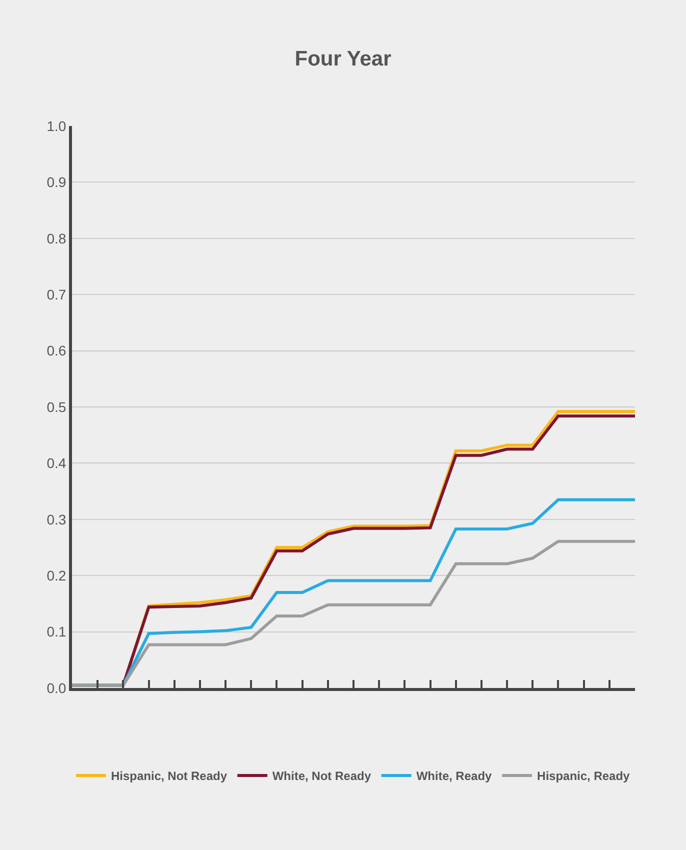 Image resolution: width=686 pixels, height=850 pixels. Describe the element at coordinates (322, 776) in the screenshot. I see `legend-label: White, Not Ready` at that location.